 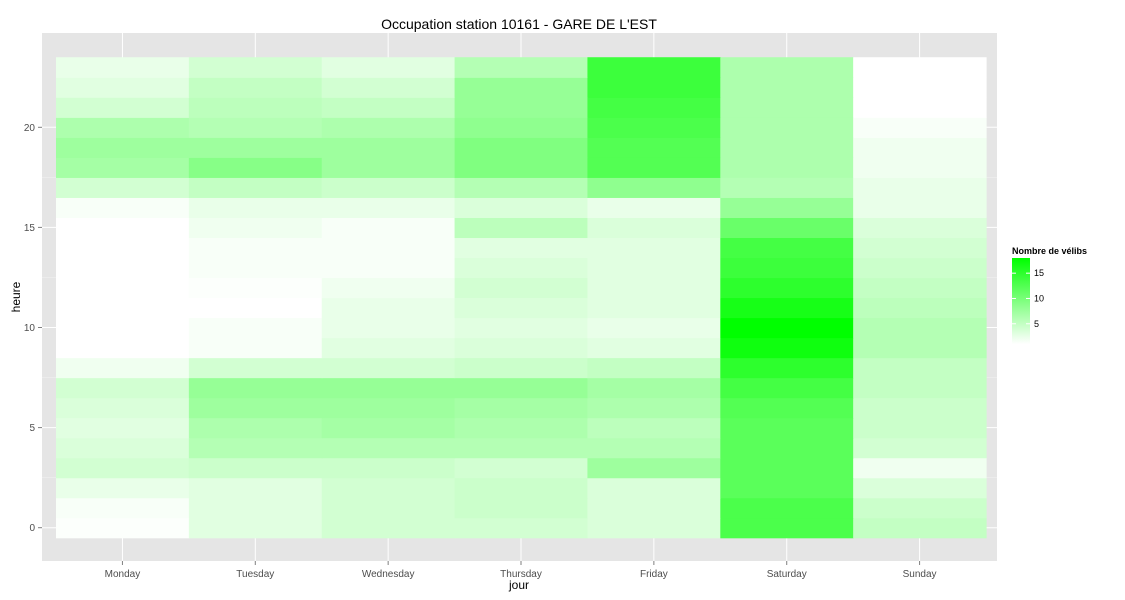 I want to click on tile-tuesday-h14, so click(x=255, y=248).